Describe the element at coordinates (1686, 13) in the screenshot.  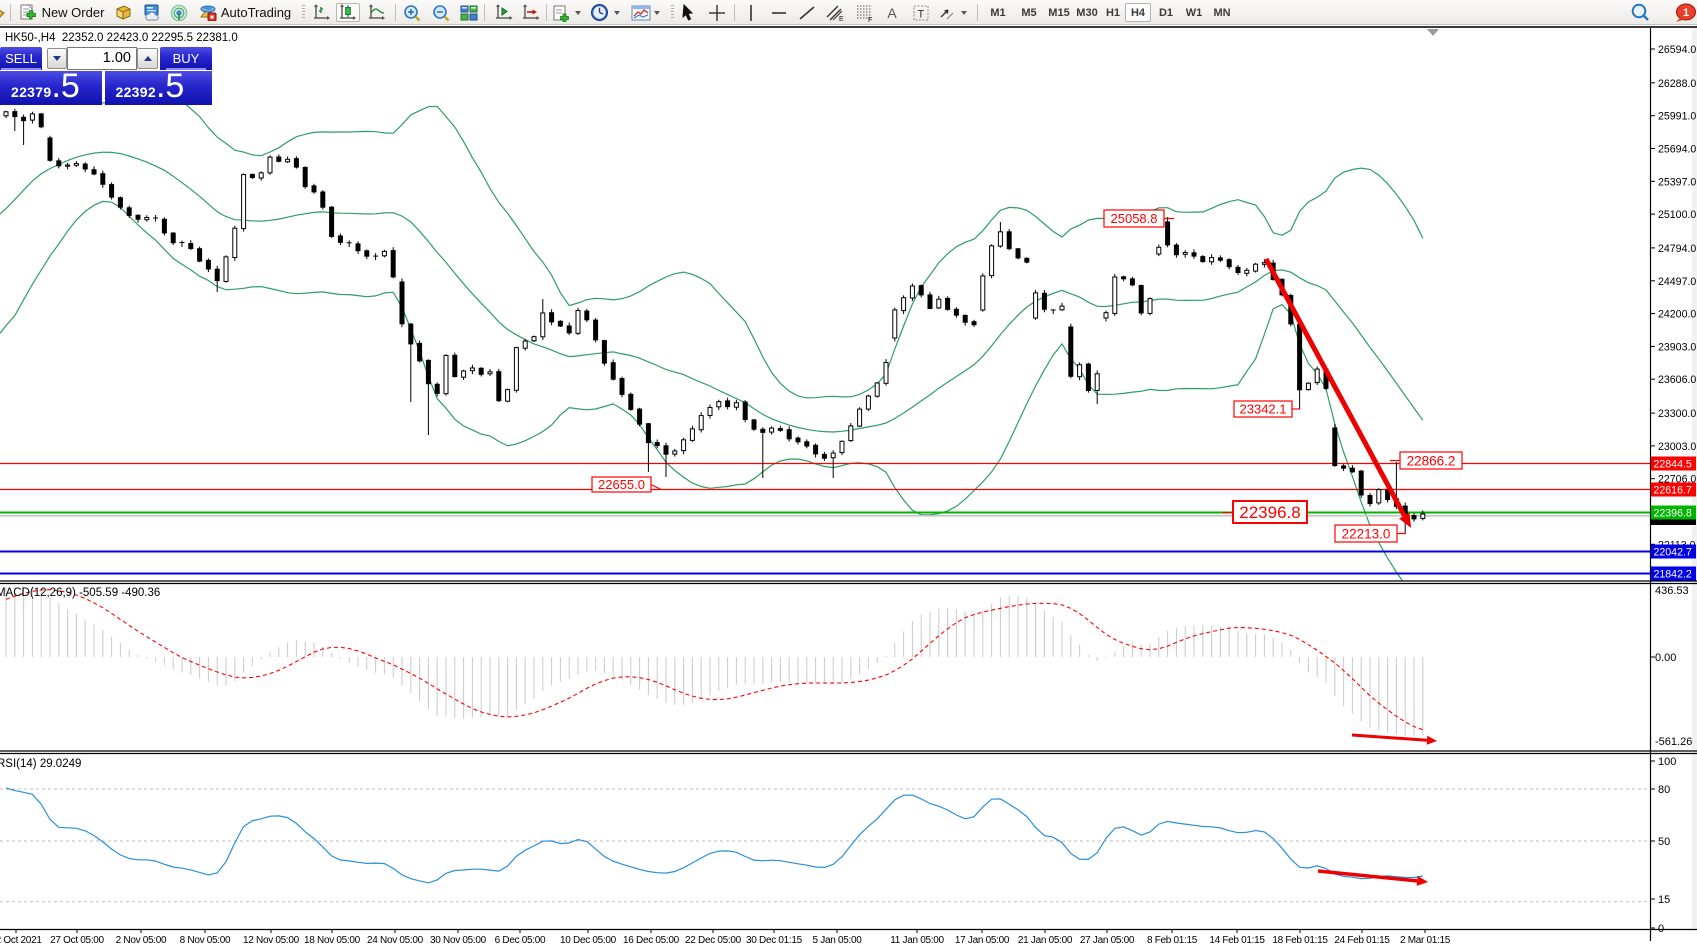
I see `svg-text: 1` at that location.